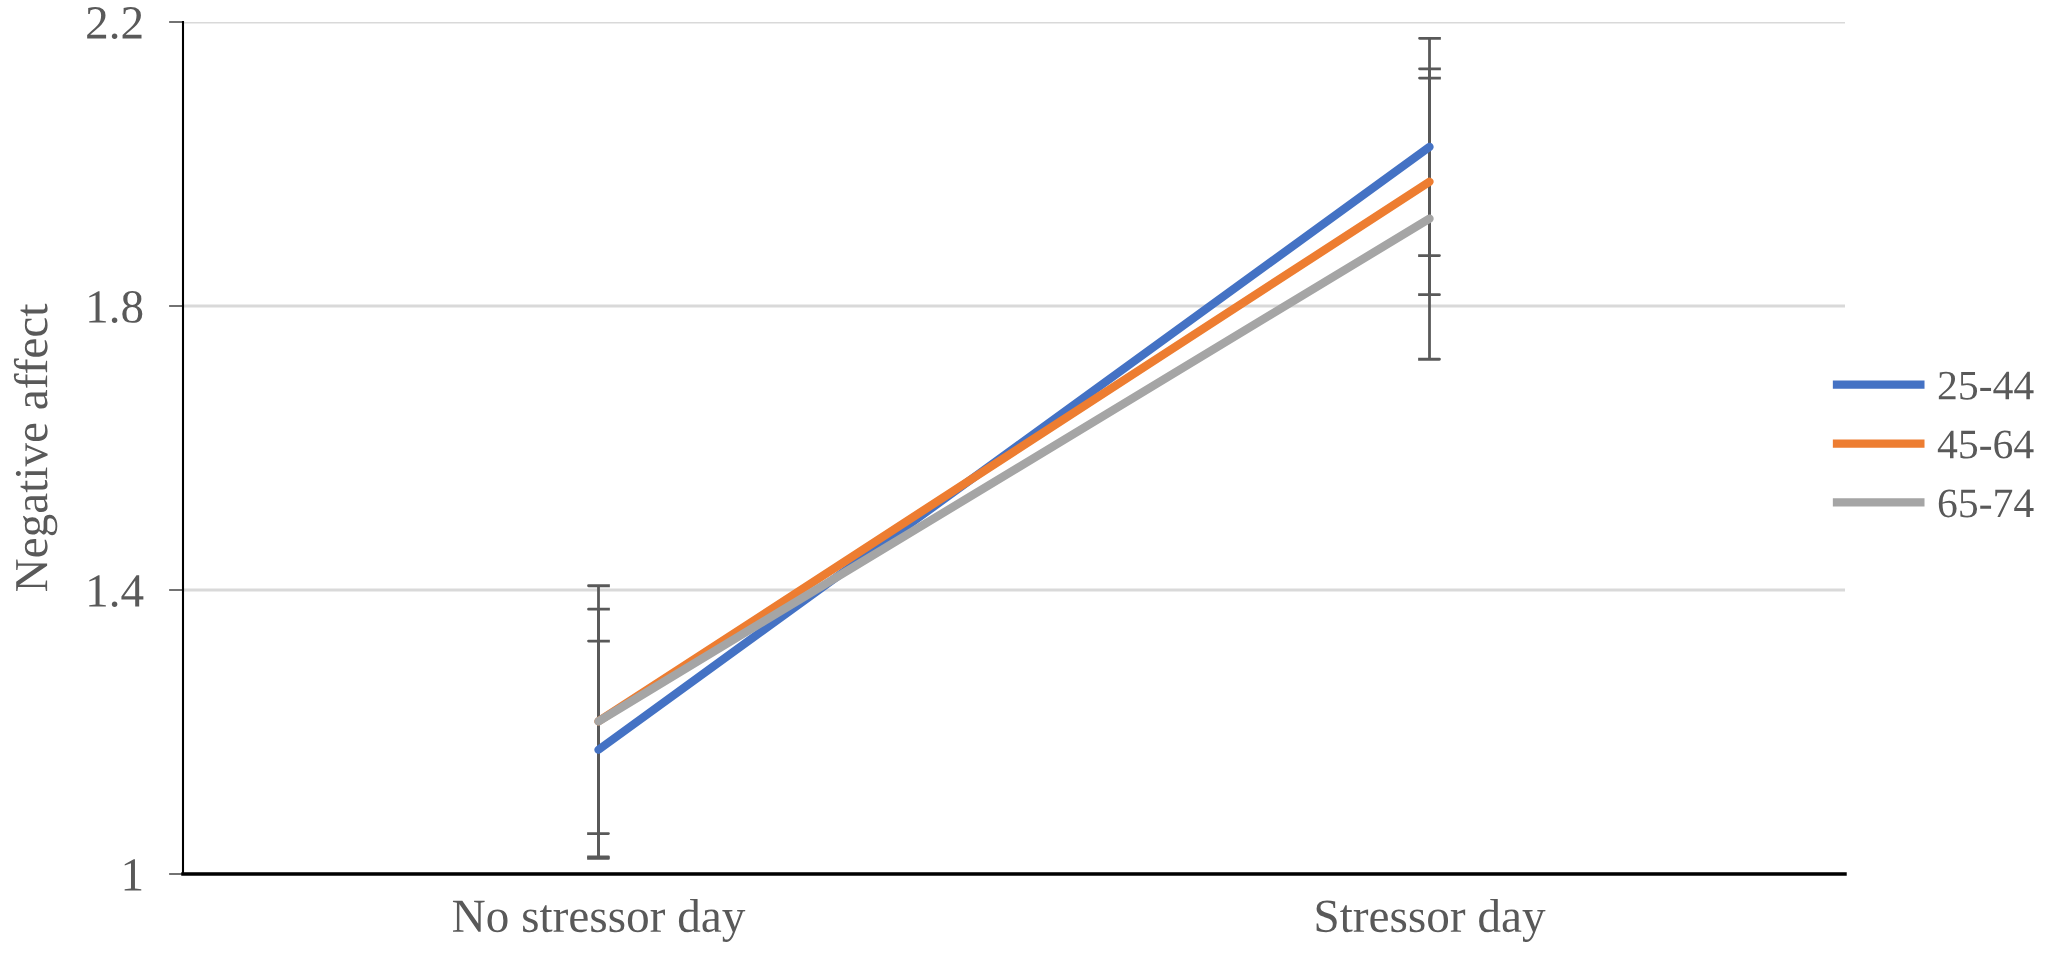 The image size is (2055, 965). I want to click on legend-label: 45-64, so click(1985, 444).